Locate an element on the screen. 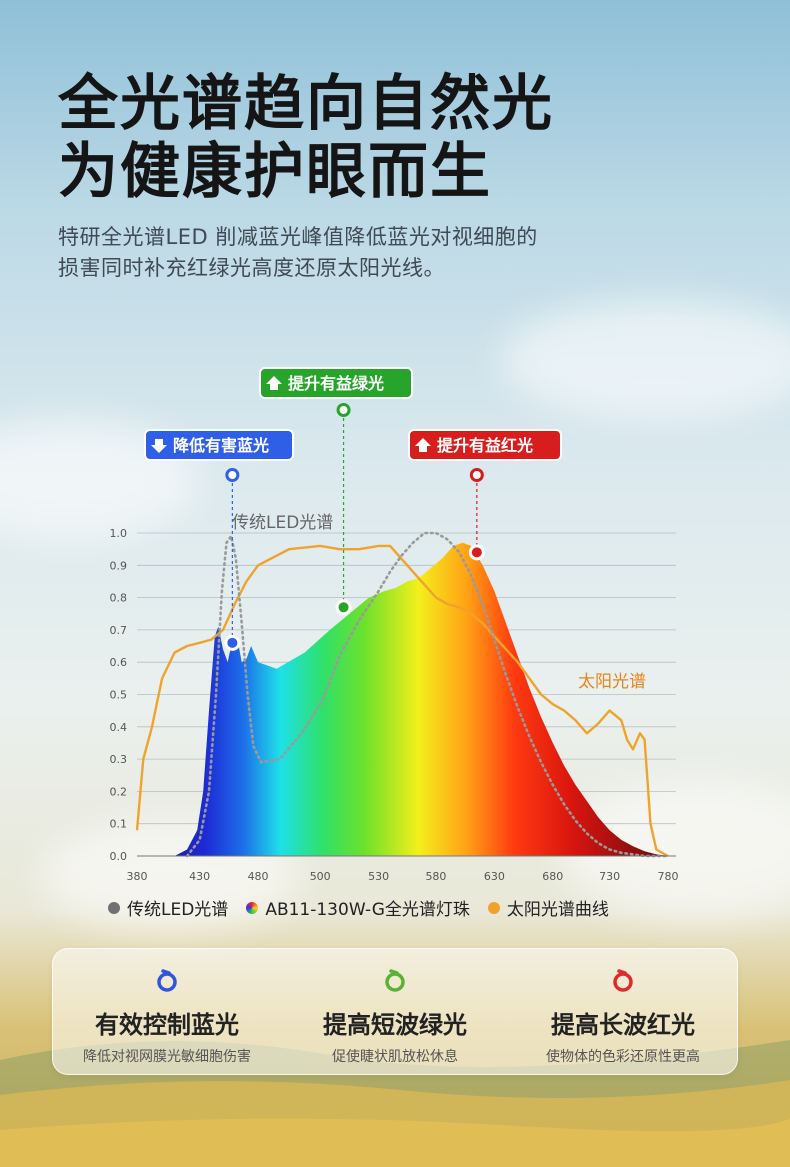 The image size is (790, 1167). legend-item-sun: 太阳光谱曲线 is located at coordinates (548, 907).